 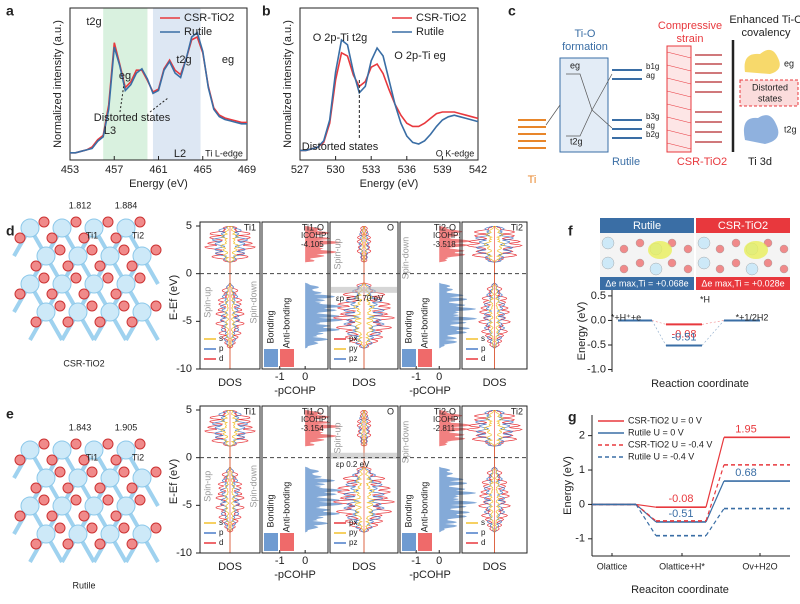 I want to click on legend-label: Rutile, so click(x=430, y=32).